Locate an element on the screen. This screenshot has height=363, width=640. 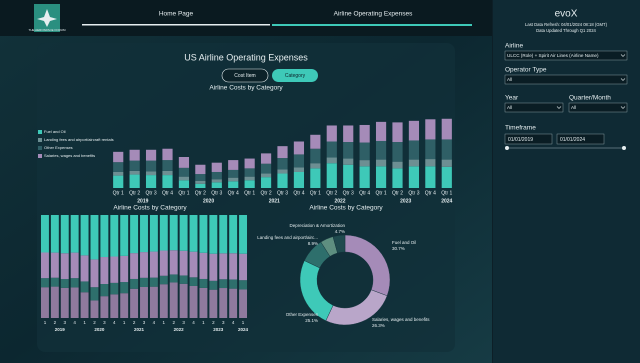
year-label: 2021 is located at coordinates (274, 201).